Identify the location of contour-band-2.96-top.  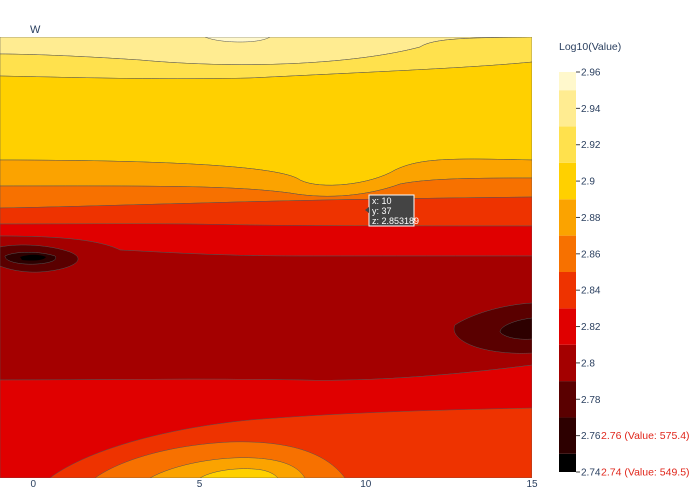
(237, 40).